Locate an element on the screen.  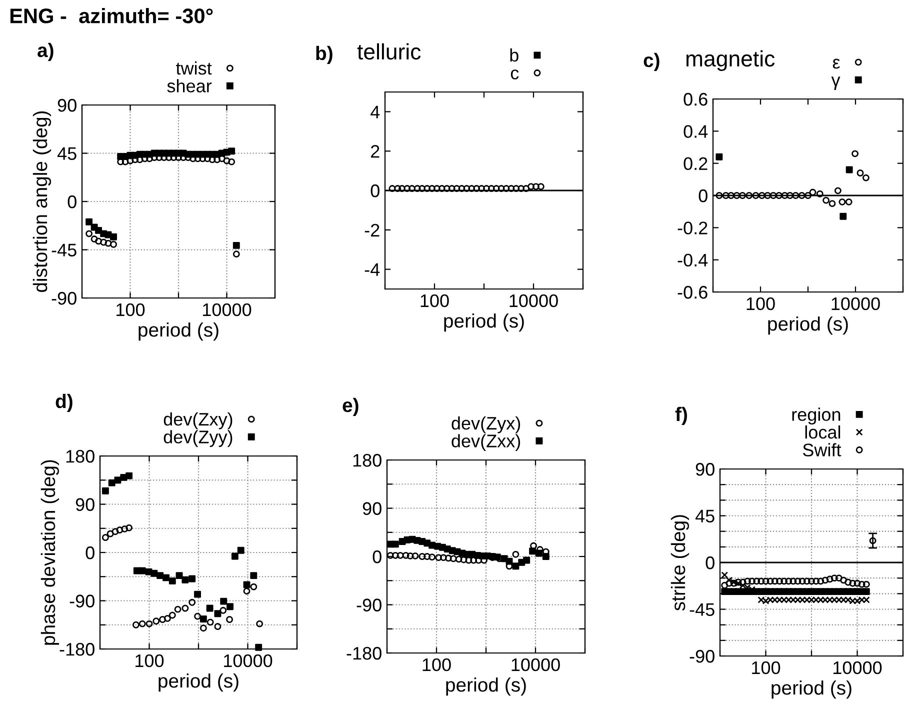
y-axis-title: distortion angle (deg) is located at coordinates (42, 201).